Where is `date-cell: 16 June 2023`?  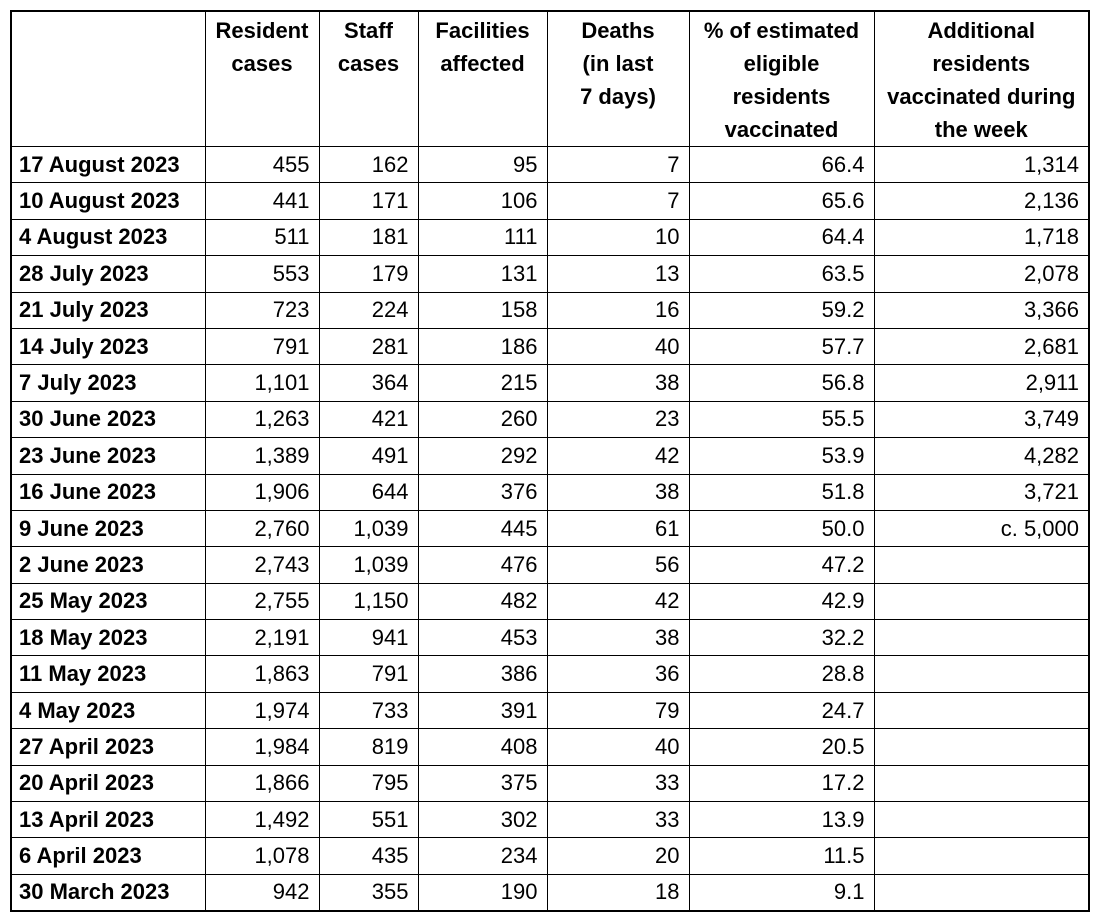 date-cell: 16 June 2023 is located at coordinates (108, 492).